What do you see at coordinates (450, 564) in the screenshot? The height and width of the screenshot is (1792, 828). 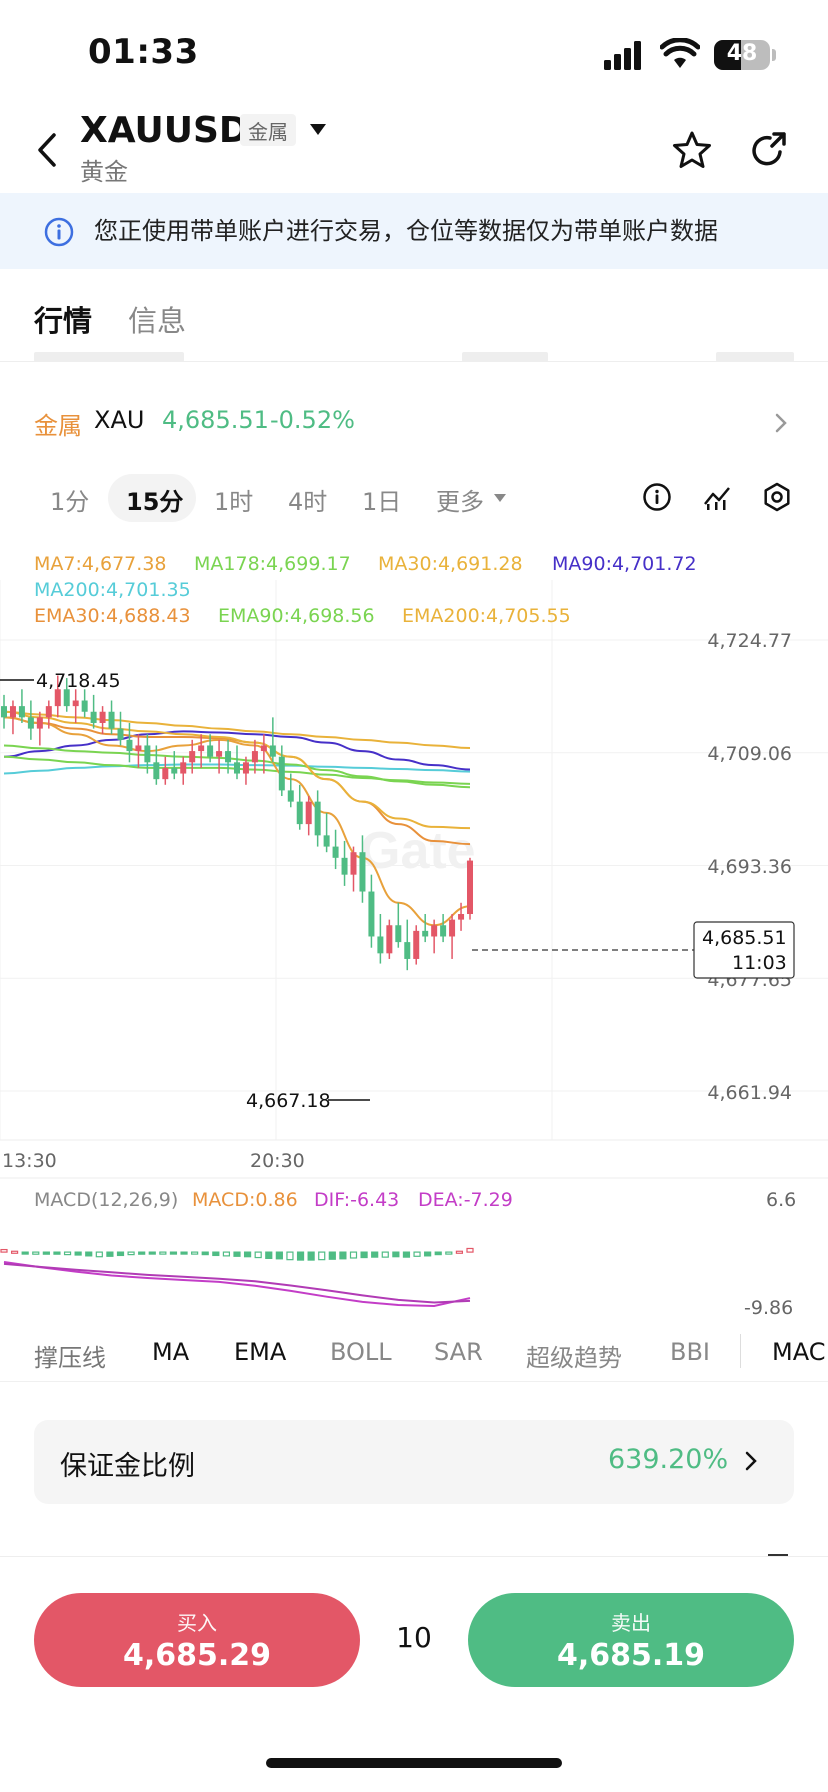 I see `legend-ma30: MA30:4,691.28` at bounding box center [450, 564].